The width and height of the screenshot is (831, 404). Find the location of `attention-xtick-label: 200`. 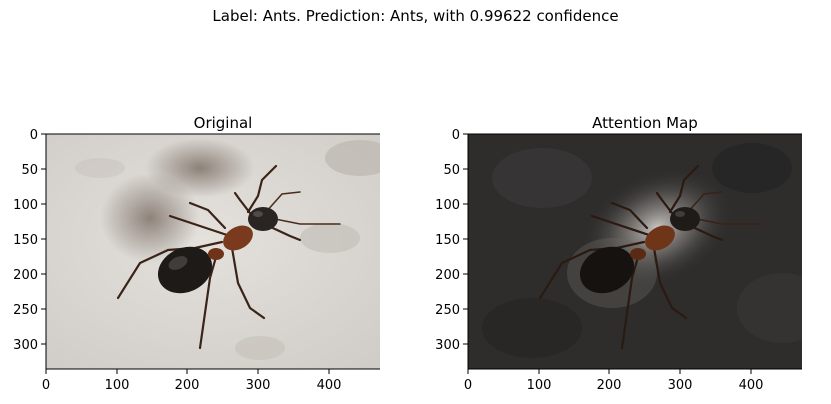

attention-xtick-label: 200 is located at coordinates (609, 385).